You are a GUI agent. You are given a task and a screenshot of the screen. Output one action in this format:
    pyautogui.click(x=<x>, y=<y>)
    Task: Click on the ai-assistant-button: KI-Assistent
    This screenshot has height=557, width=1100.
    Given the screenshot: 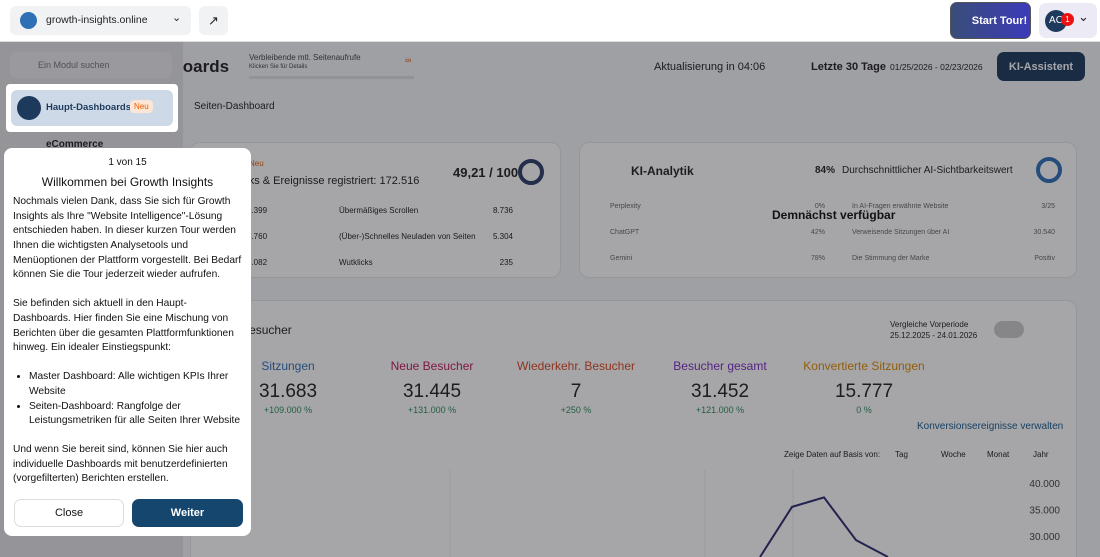 What is the action you would take?
    pyautogui.click(x=1041, y=66)
    